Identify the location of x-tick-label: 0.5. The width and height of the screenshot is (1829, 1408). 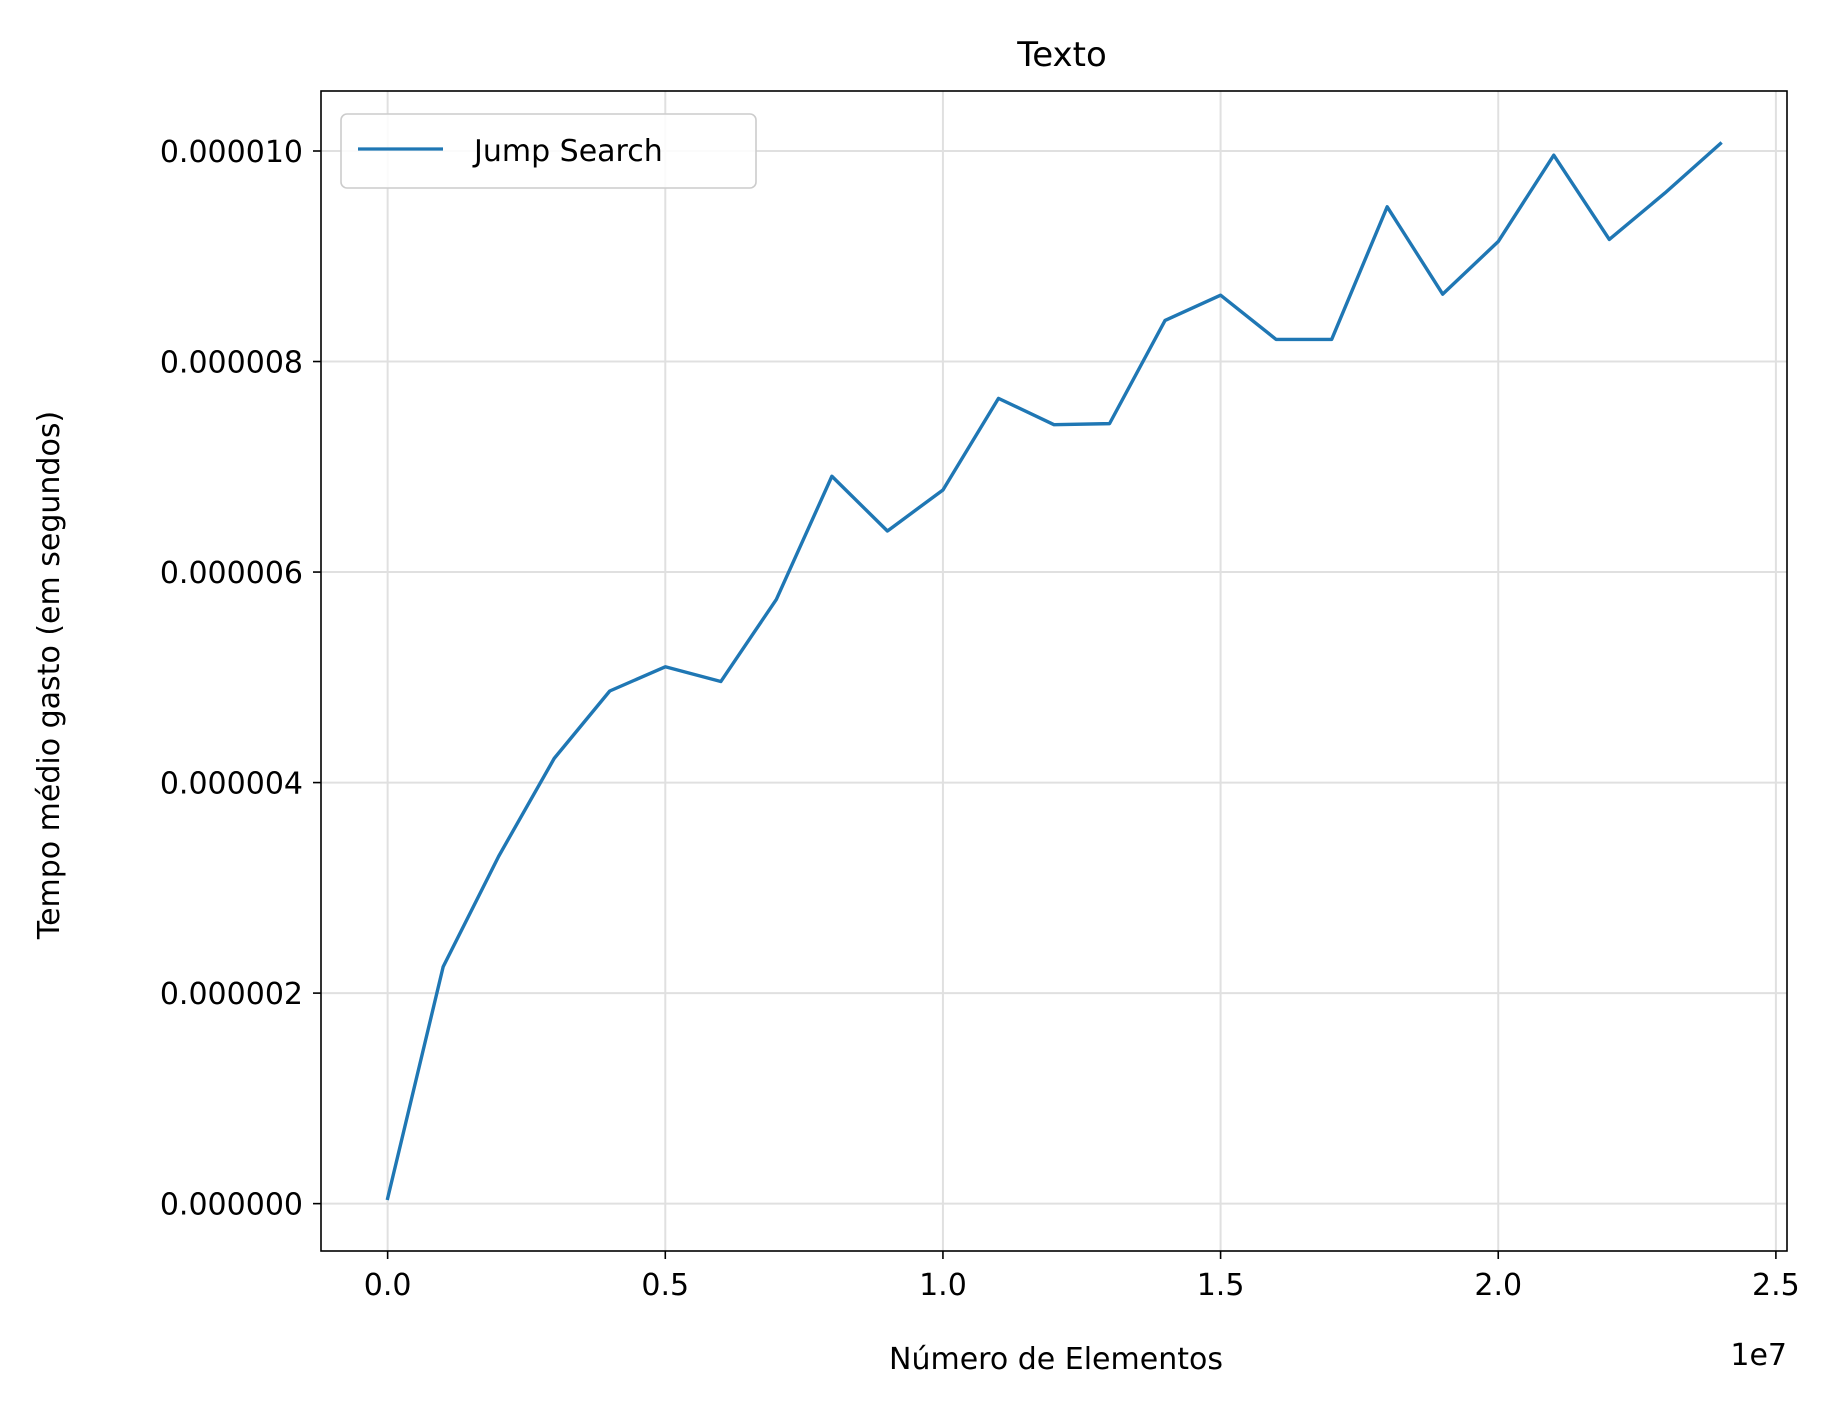
(665, 1285).